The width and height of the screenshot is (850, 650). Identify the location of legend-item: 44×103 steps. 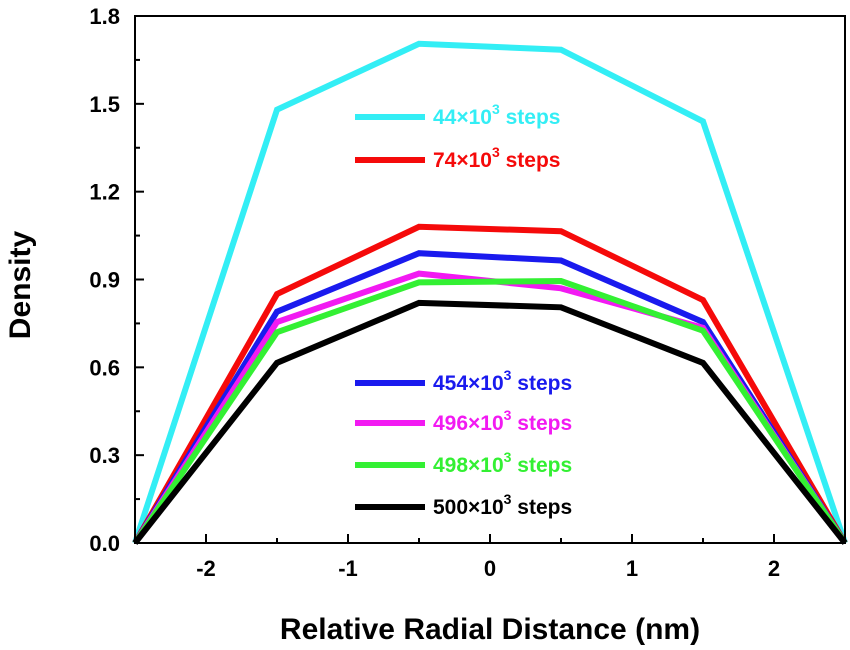
(457, 115).